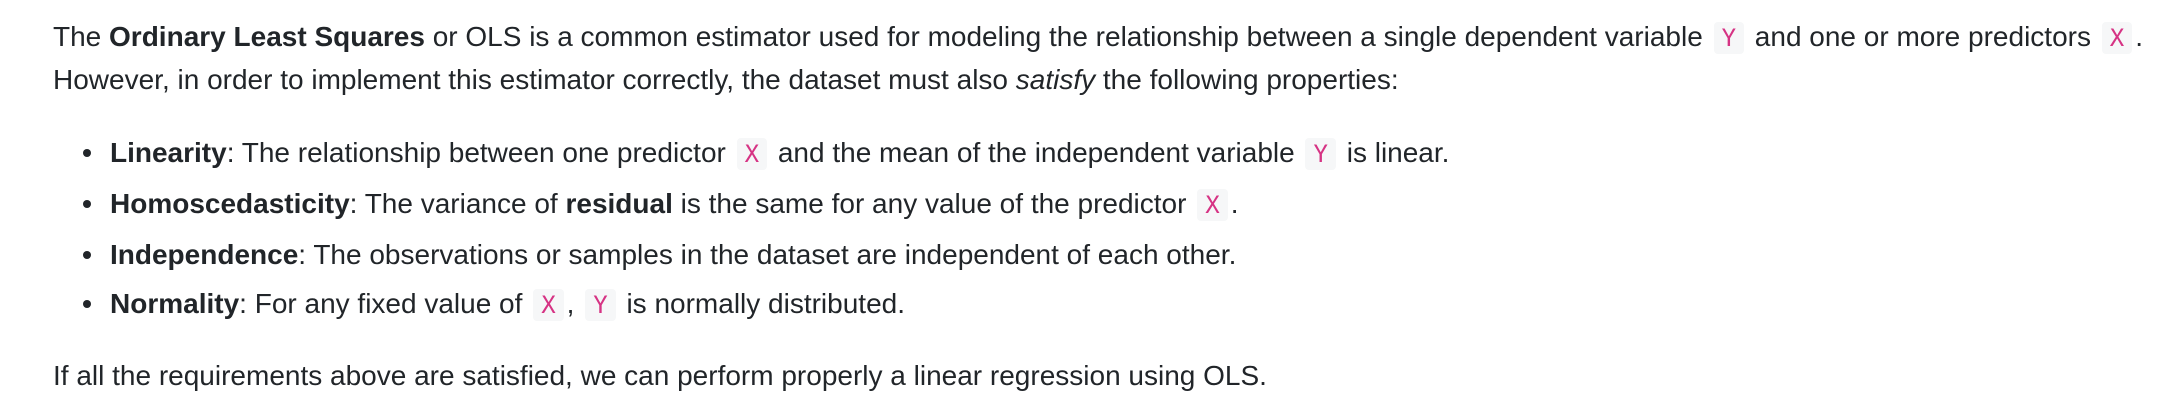  I want to click on intro-text: The, so click(81, 36).